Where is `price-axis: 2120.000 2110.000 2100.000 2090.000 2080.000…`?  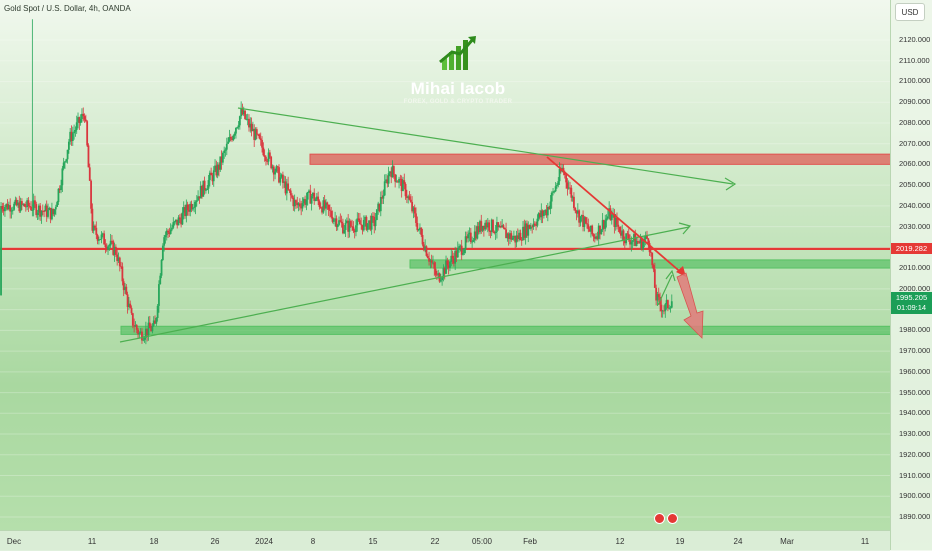
price-axis: 2120.000 2110.000 2100.000 2090.000 2080.000… is located at coordinates (911, 275).